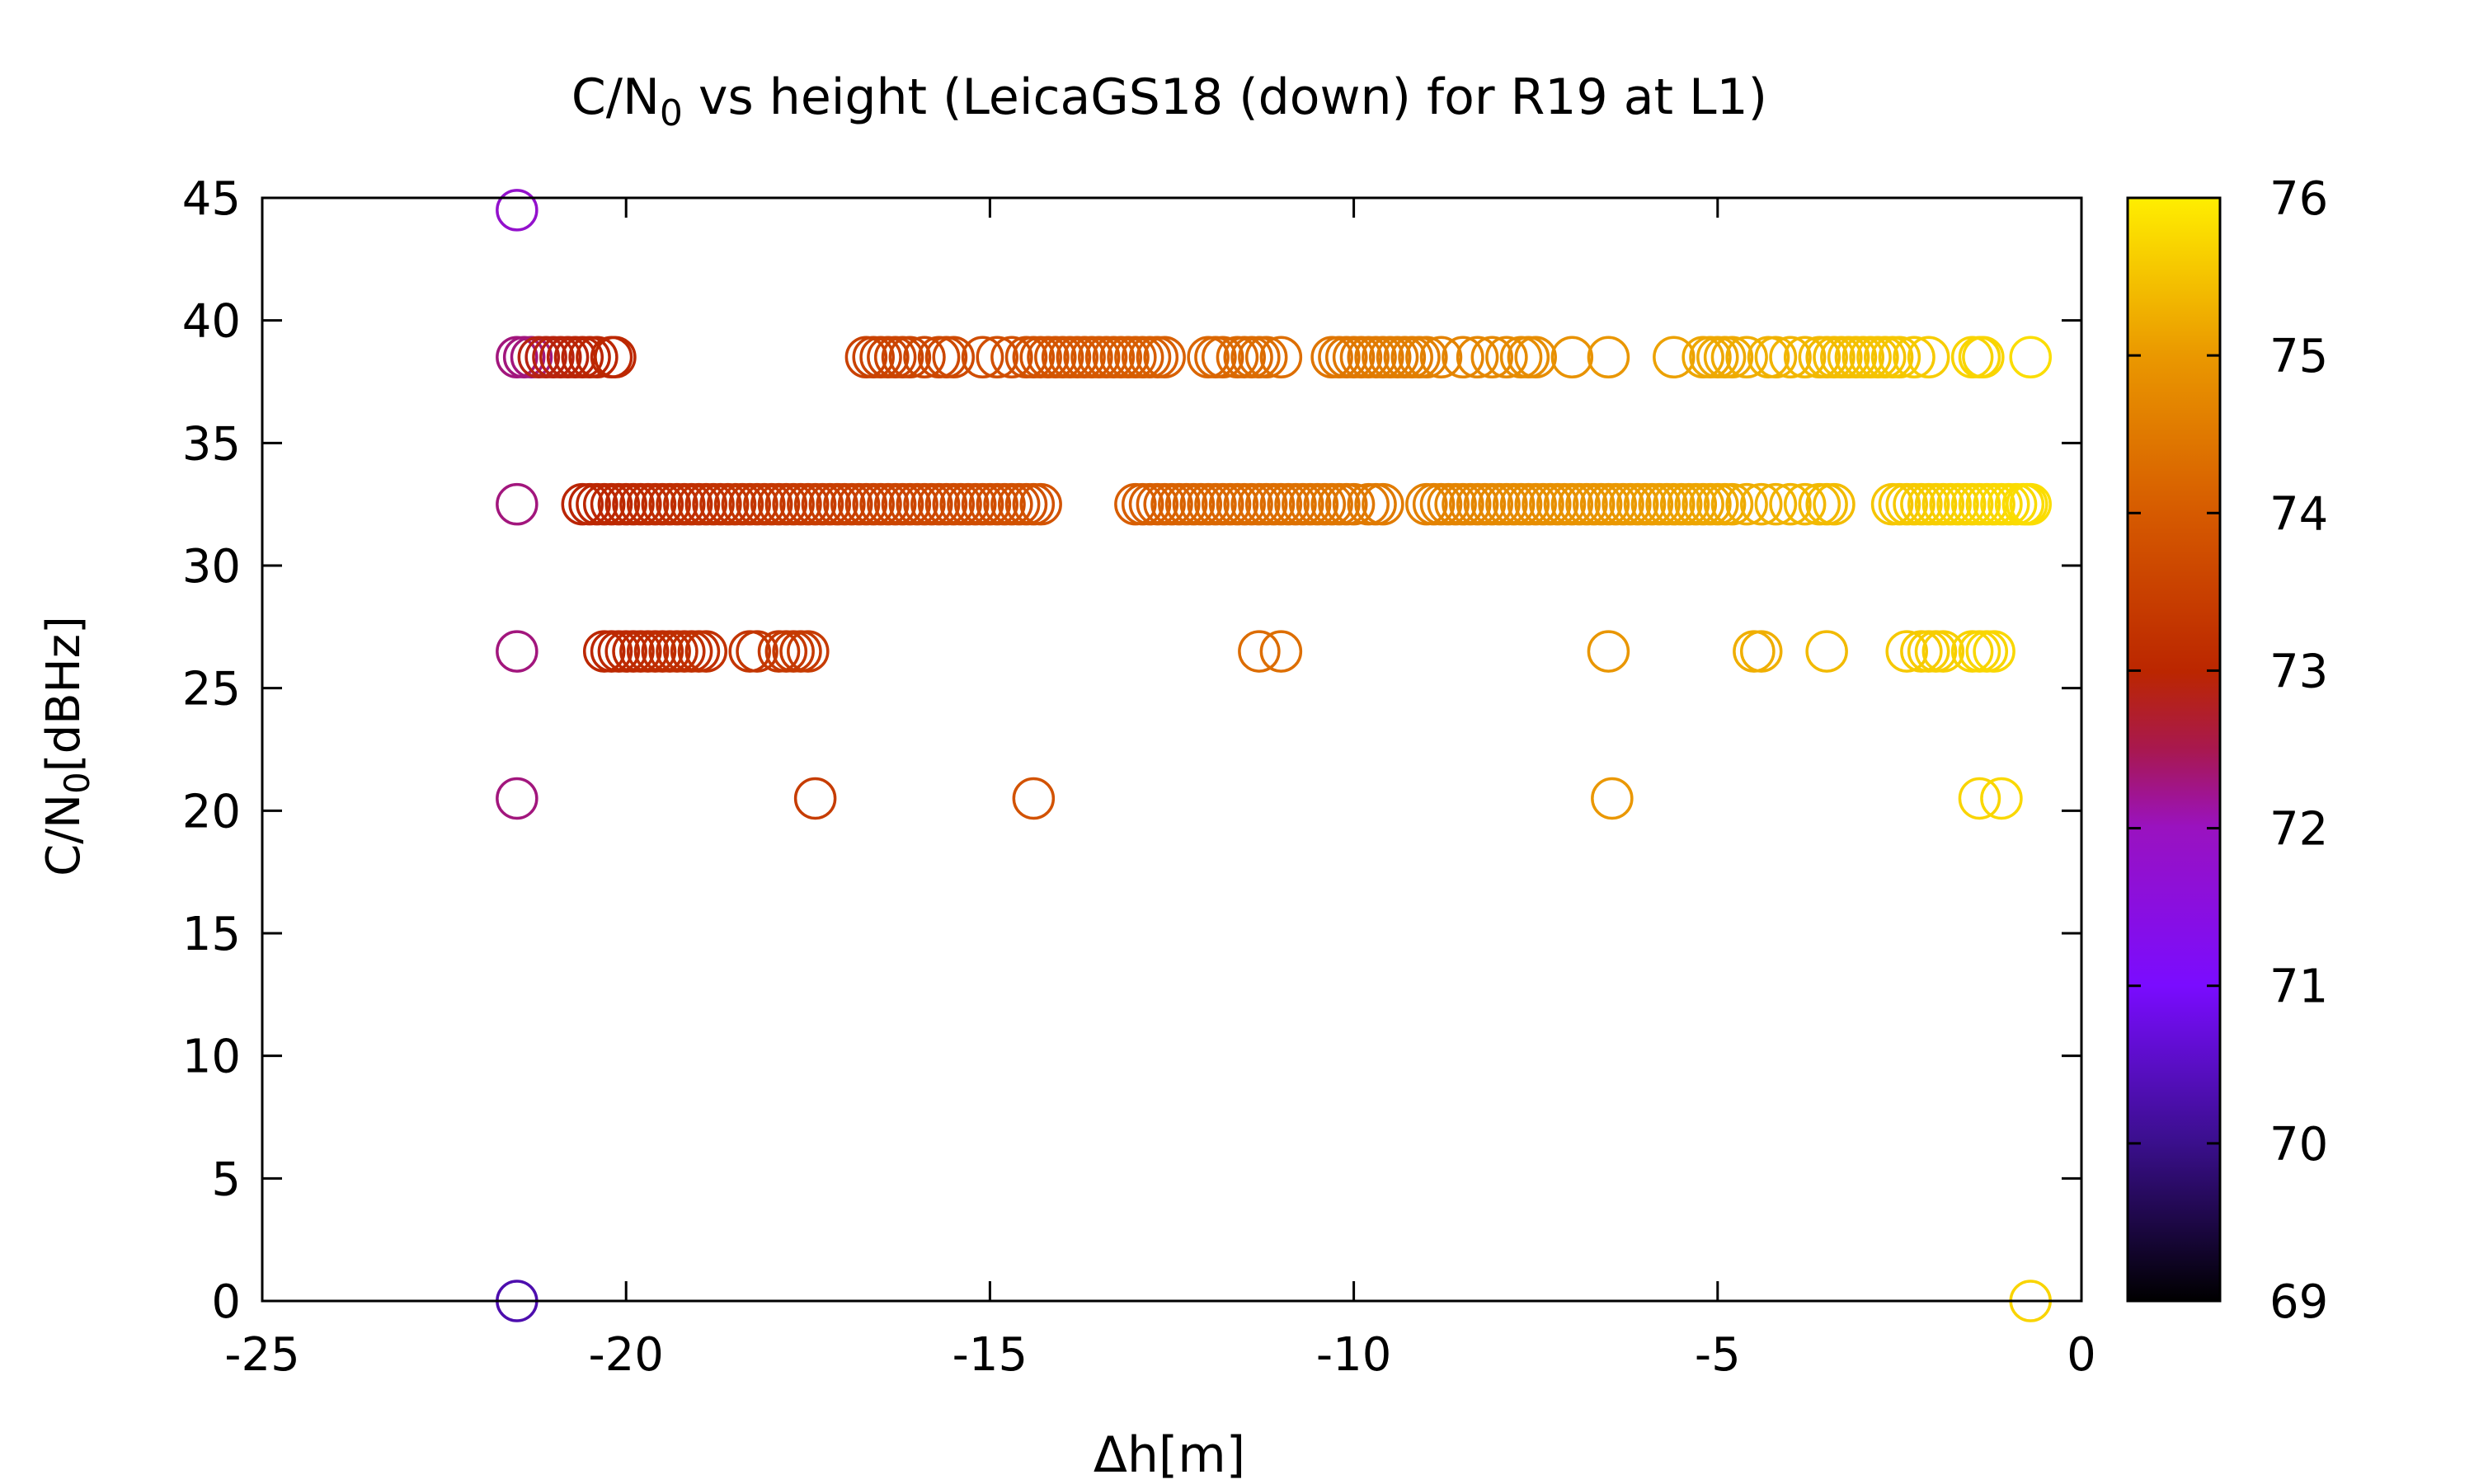  Describe the element at coordinates (2298, 356) in the screenshot. I see `colorbar-tick-label: 75` at that location.